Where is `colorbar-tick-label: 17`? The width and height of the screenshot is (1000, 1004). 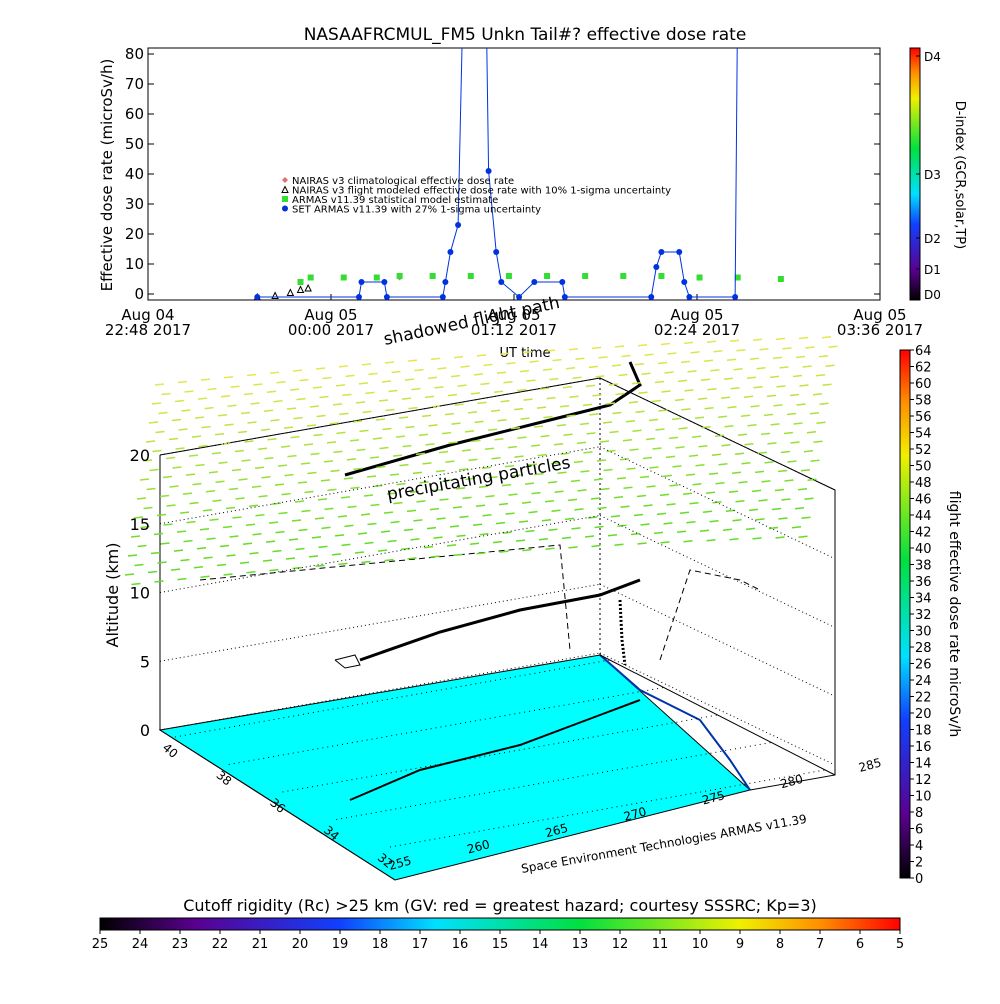
colorbar-tick-label: 17 is located at coordinates (420, 944).